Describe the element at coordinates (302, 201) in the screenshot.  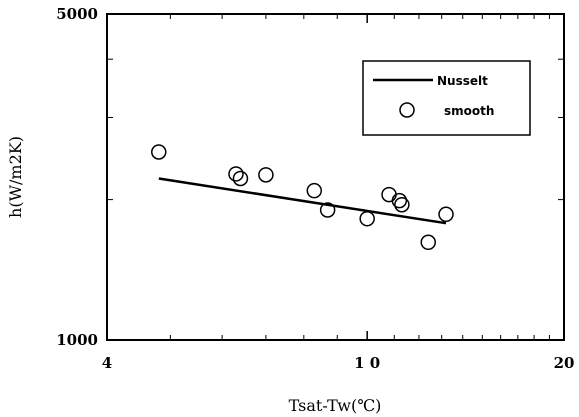
I see `nusselt-line` at that location.